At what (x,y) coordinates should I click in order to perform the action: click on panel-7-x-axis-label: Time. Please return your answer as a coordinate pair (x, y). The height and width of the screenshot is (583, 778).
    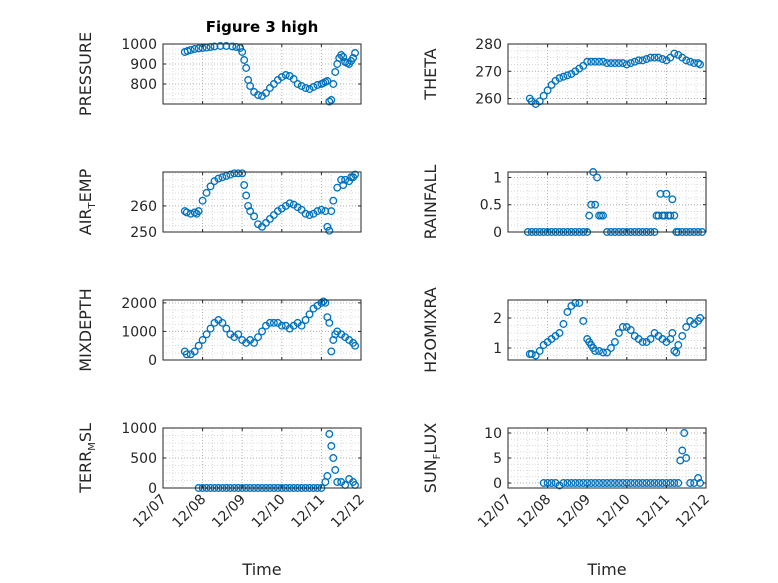
    Looking at the image, I should click on (261, 569).